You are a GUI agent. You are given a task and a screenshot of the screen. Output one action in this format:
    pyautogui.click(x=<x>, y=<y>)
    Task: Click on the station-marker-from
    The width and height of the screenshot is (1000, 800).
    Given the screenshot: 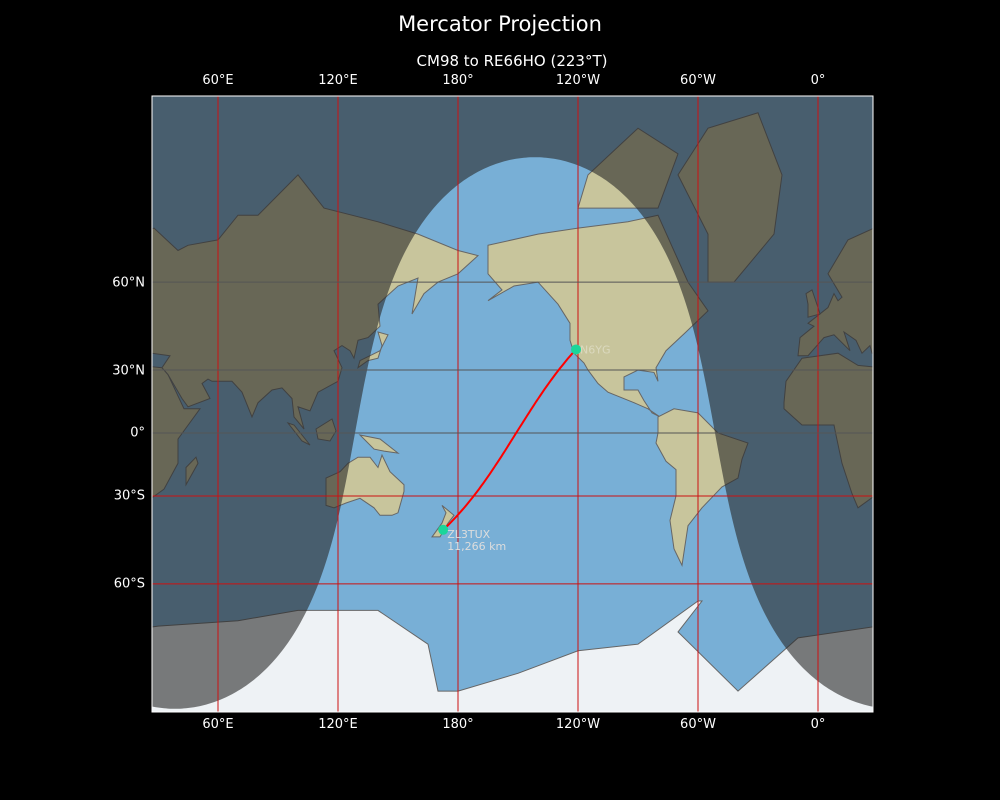 What is the action you would take?
    pyautogui.click(x=576, y=349)
    